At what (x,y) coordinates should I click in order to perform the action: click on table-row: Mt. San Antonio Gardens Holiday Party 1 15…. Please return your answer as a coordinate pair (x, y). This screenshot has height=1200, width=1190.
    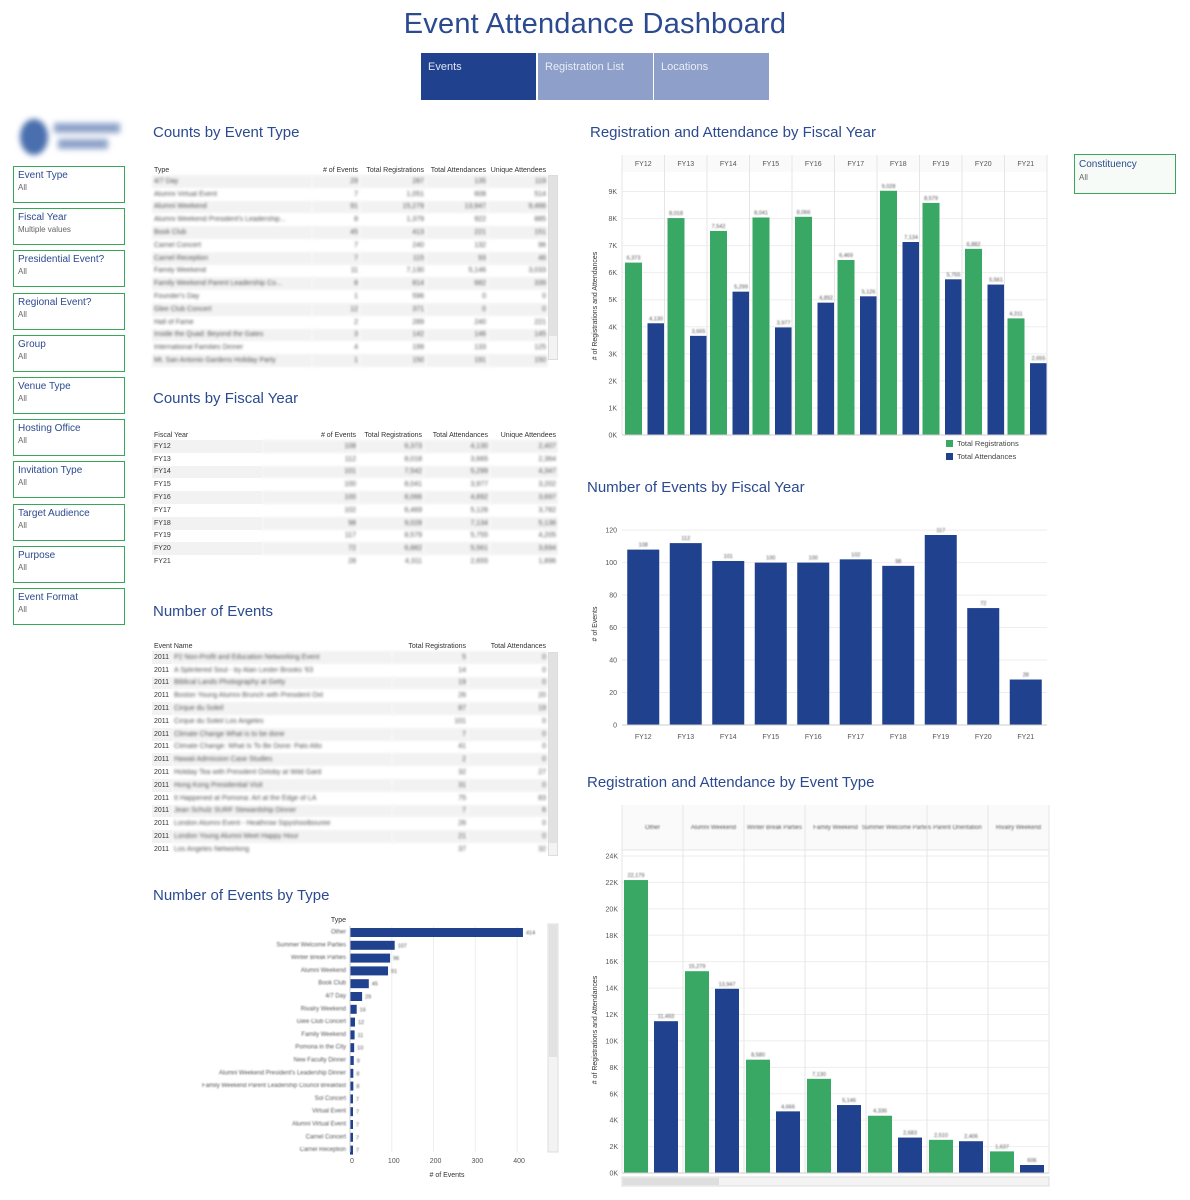
    Looking at the image, I should click on (350, 360).